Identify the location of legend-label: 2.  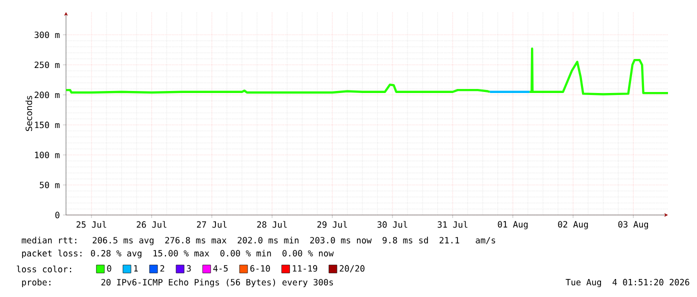
(162, 268).